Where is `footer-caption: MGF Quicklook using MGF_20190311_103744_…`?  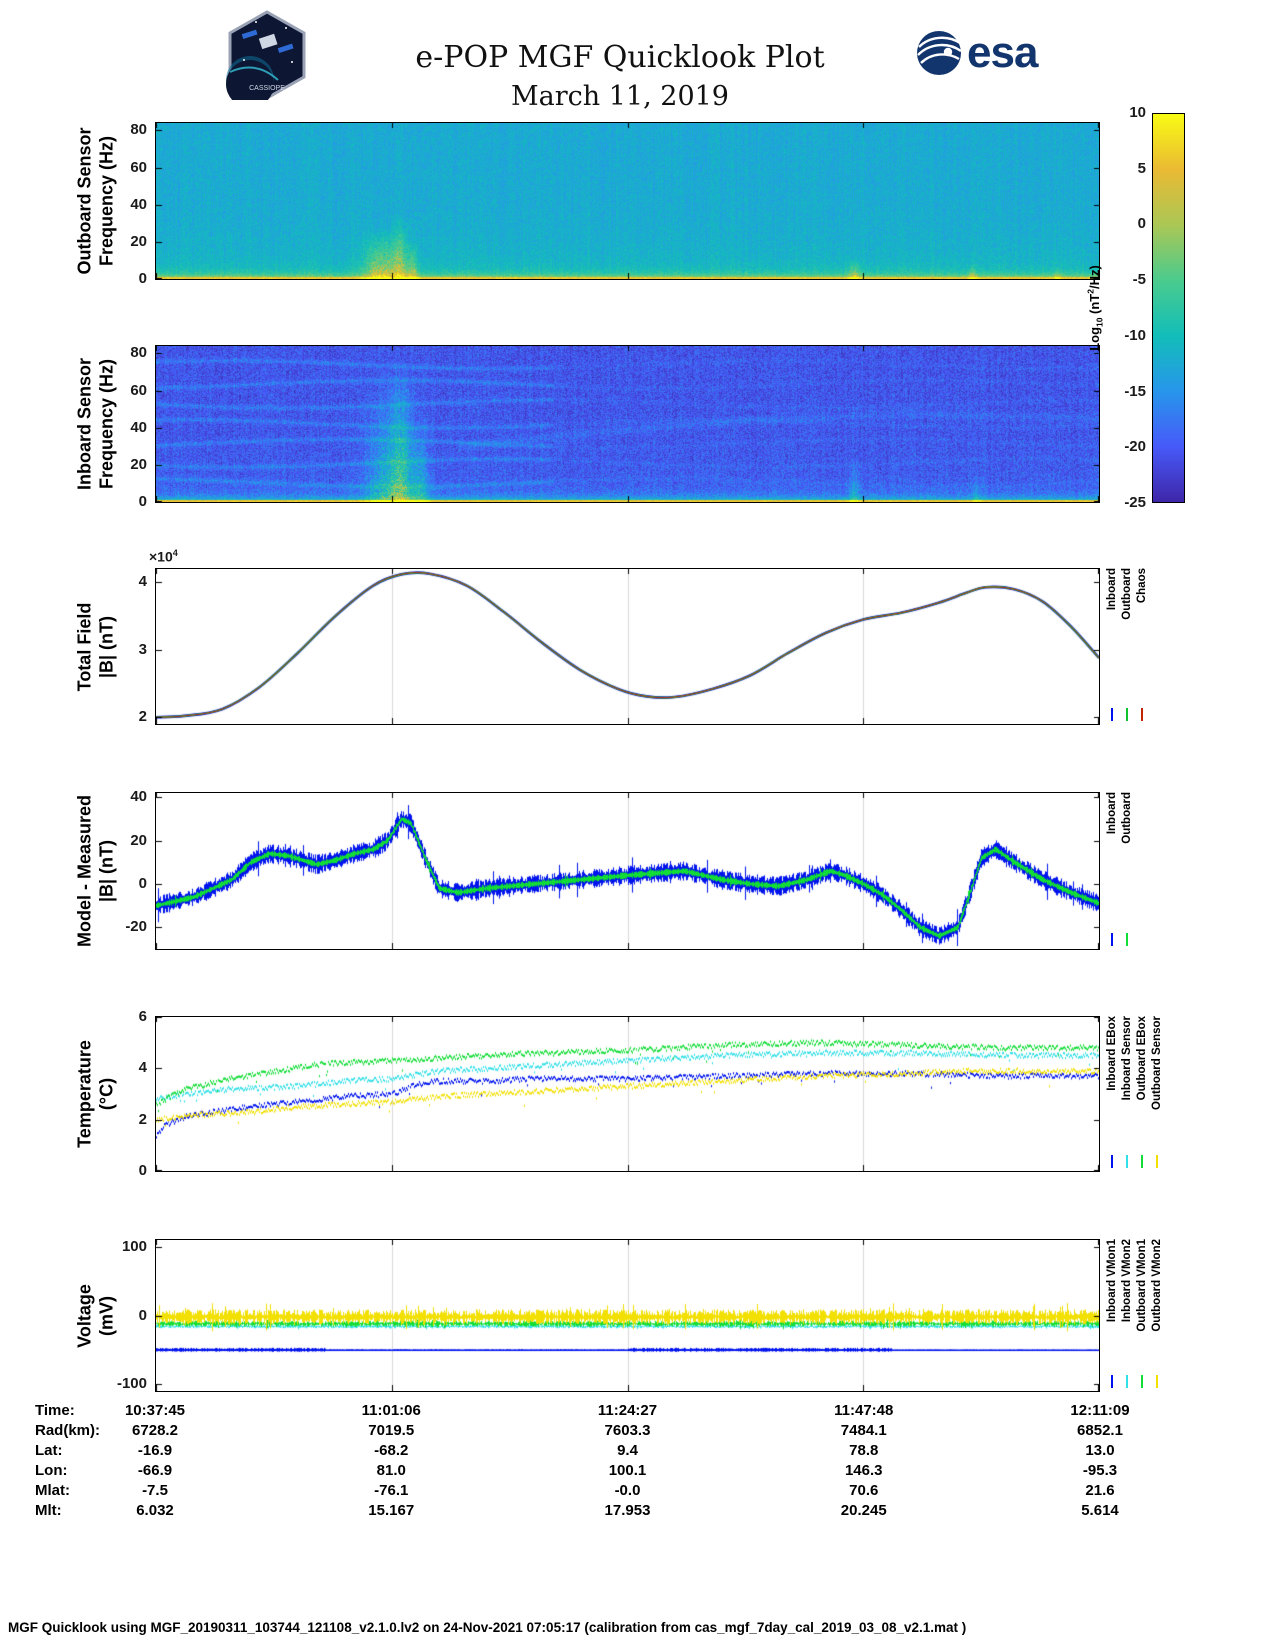 footer-caption: MGF Quicklook using MGF_20190311_103744_… is located at coordinates (487, 1627).